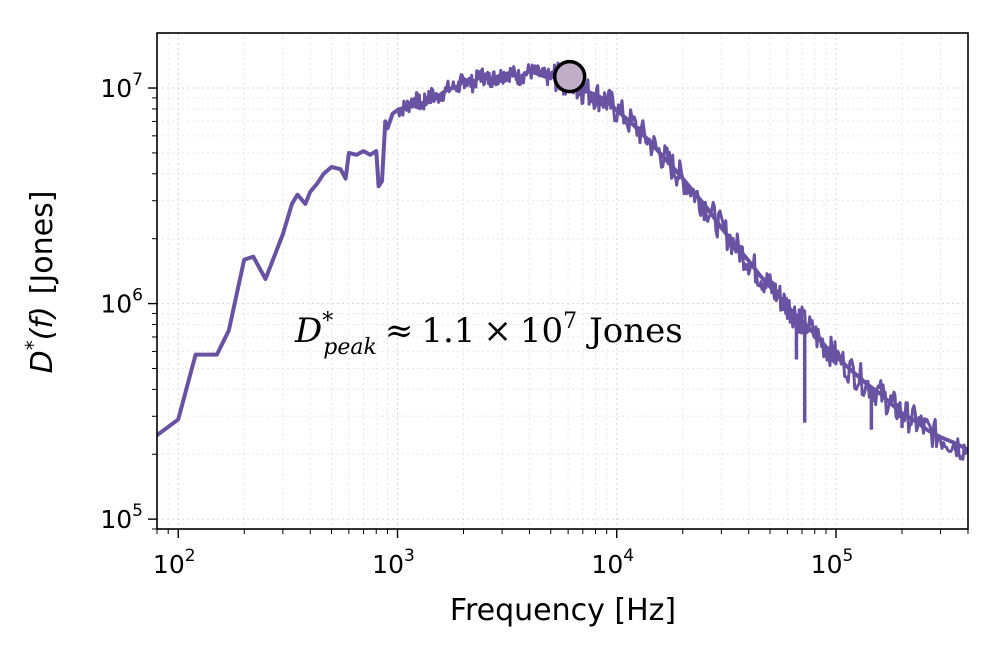 The width and height of the screenshot is (997, 651). Describe the element at coordinates (190, 556) in the screenshot. I see `x-tick-exp: 2` at that location.